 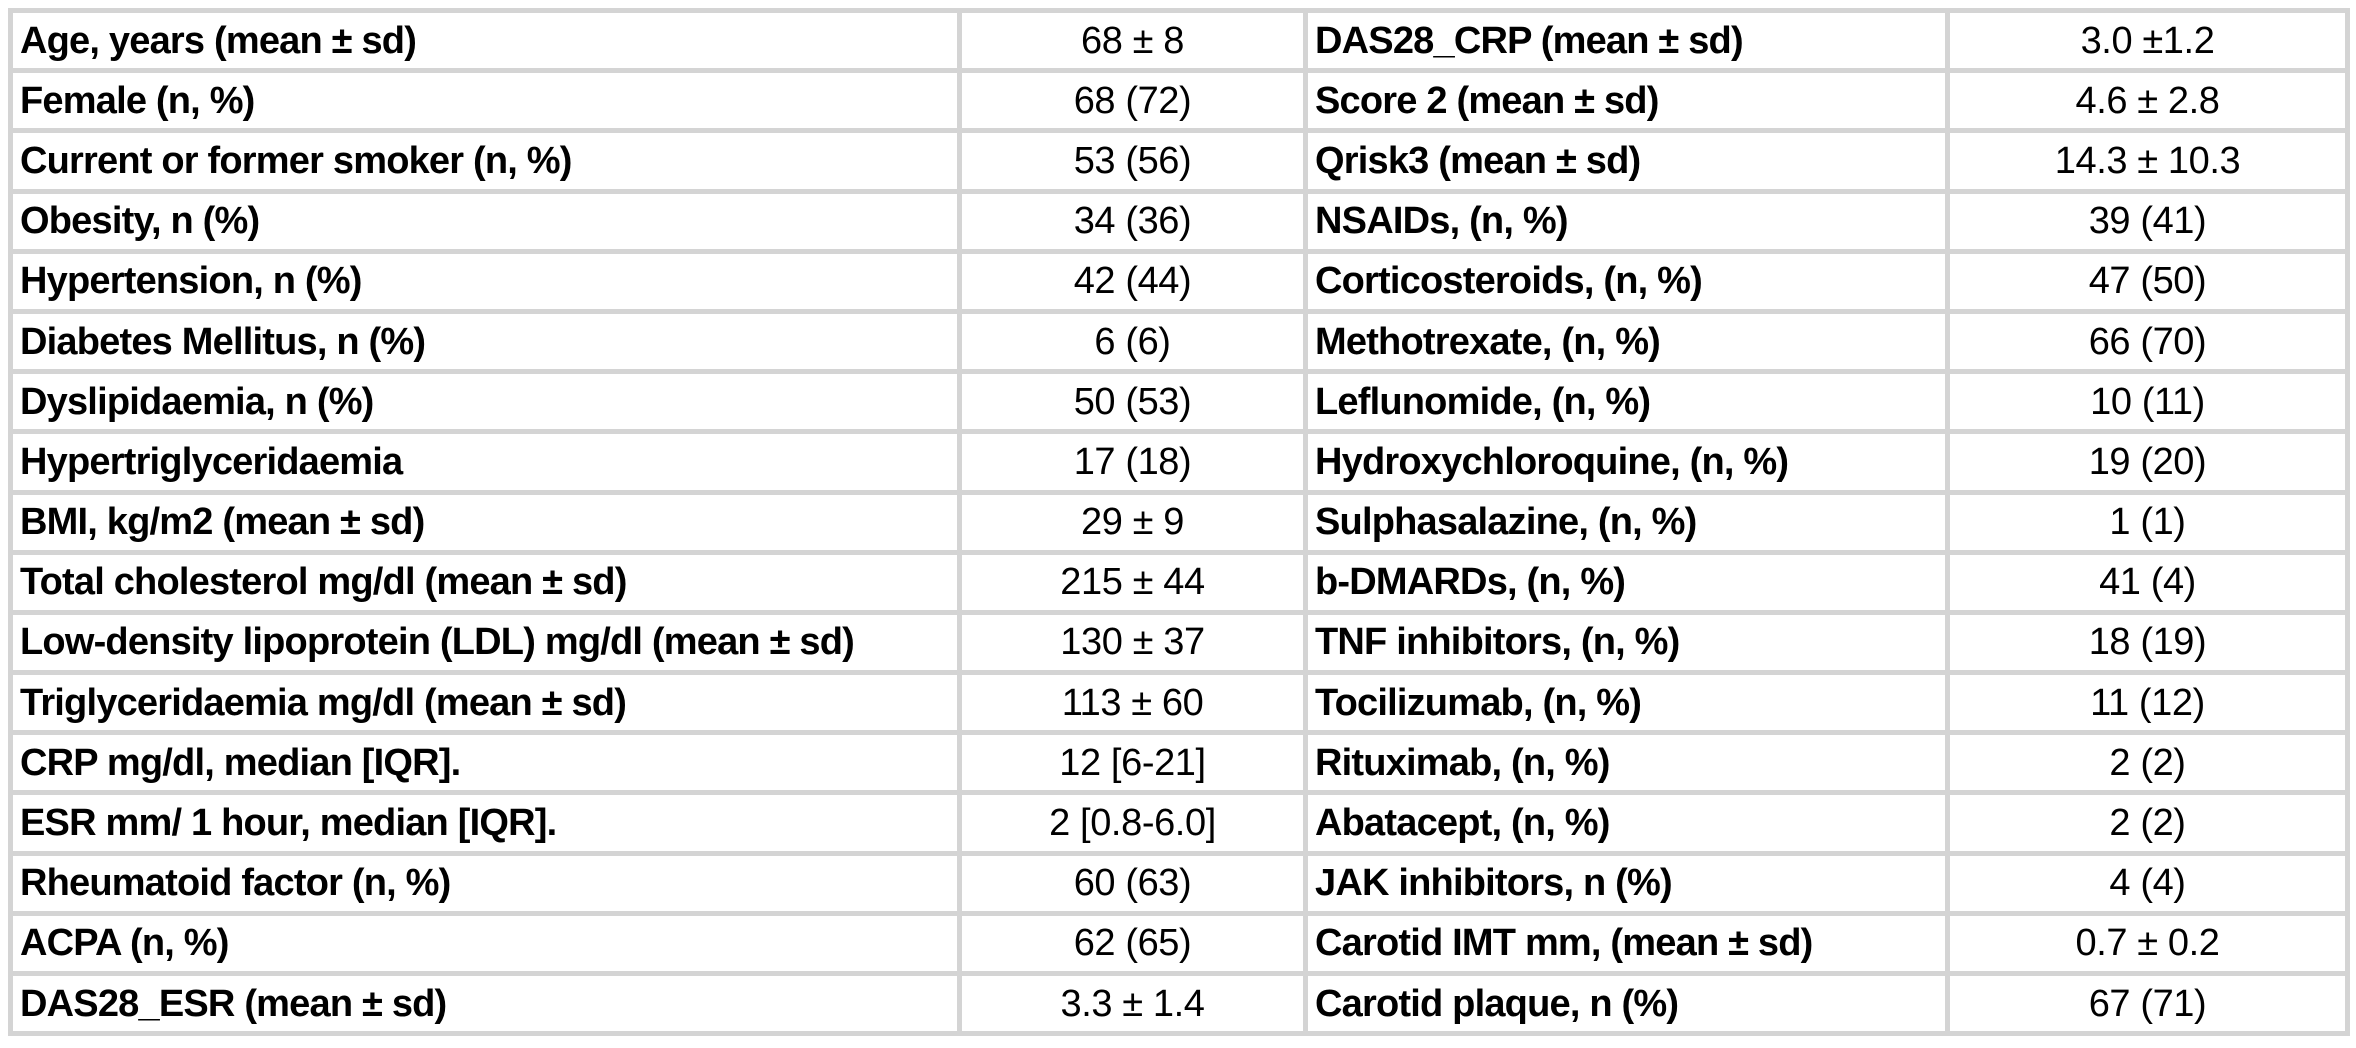 I want to click on right-value-cell: 14.3 ± 10.3, so click(x=2147, y=161).